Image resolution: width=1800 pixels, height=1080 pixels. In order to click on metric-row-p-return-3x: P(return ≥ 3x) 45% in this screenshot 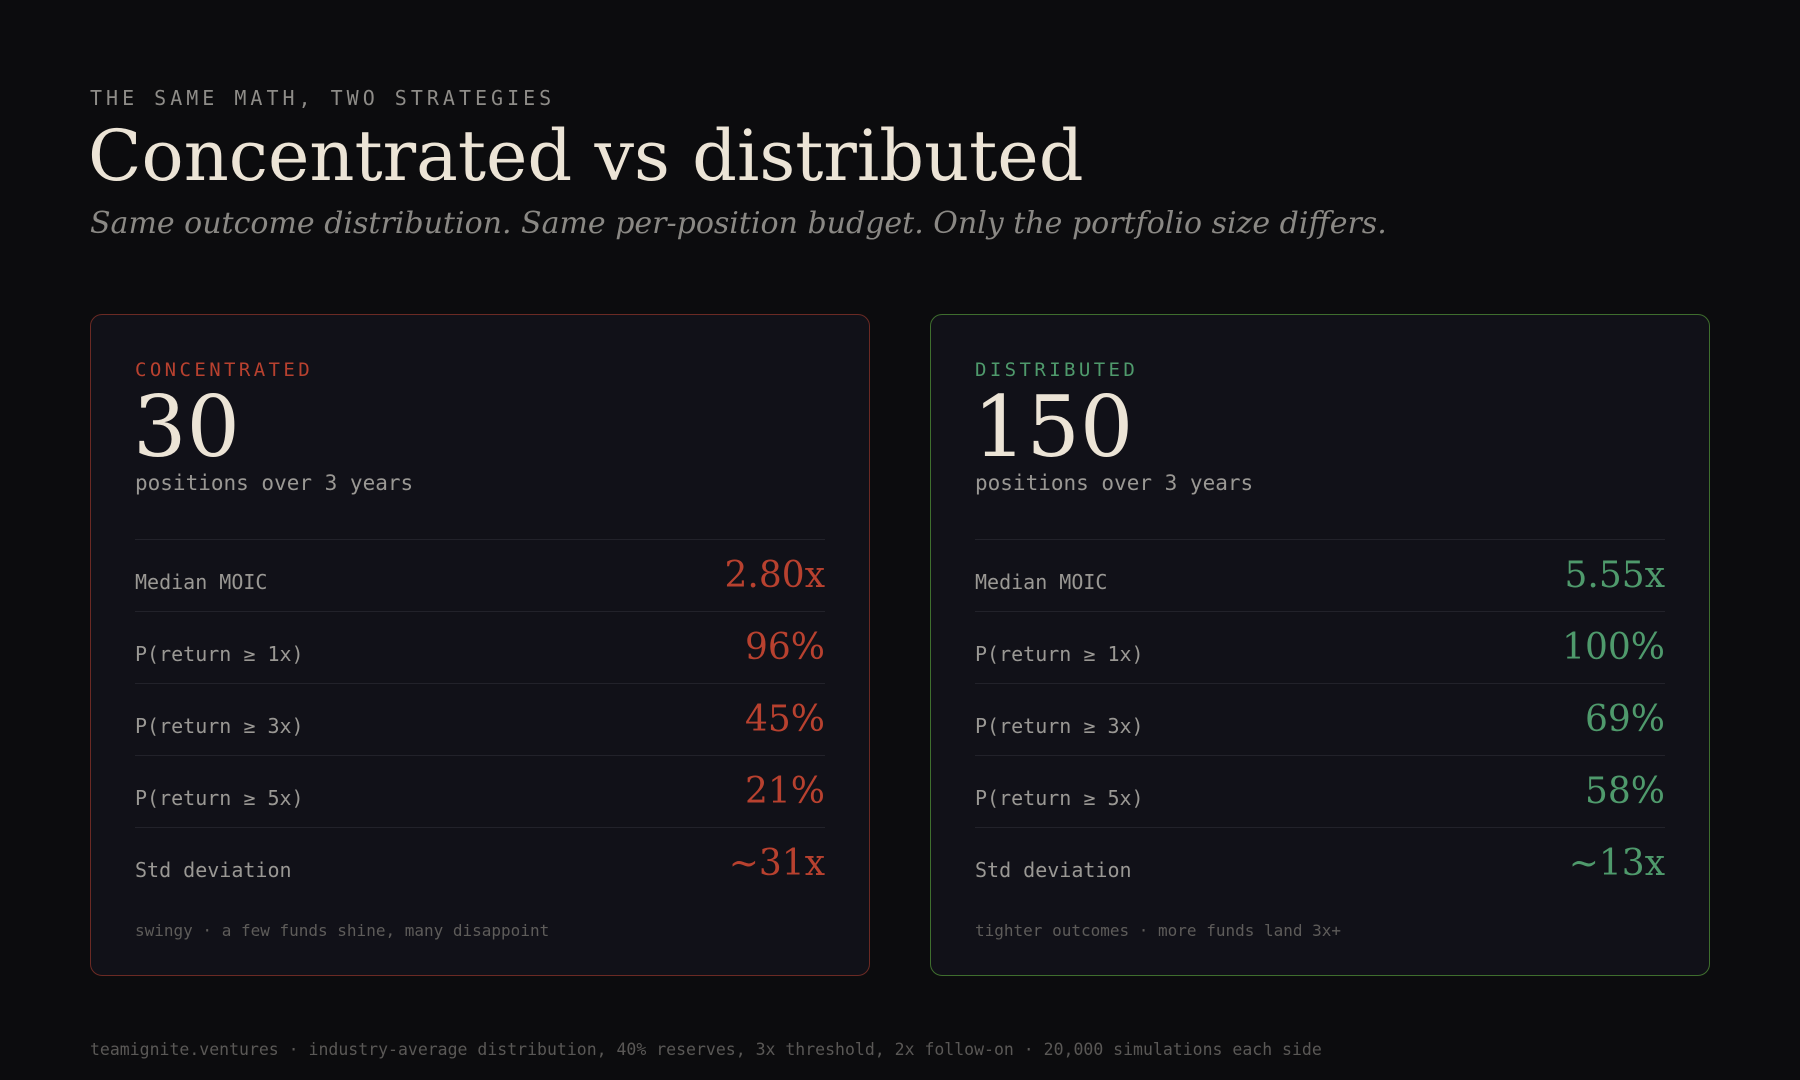, I will do `click(480, 719)`.